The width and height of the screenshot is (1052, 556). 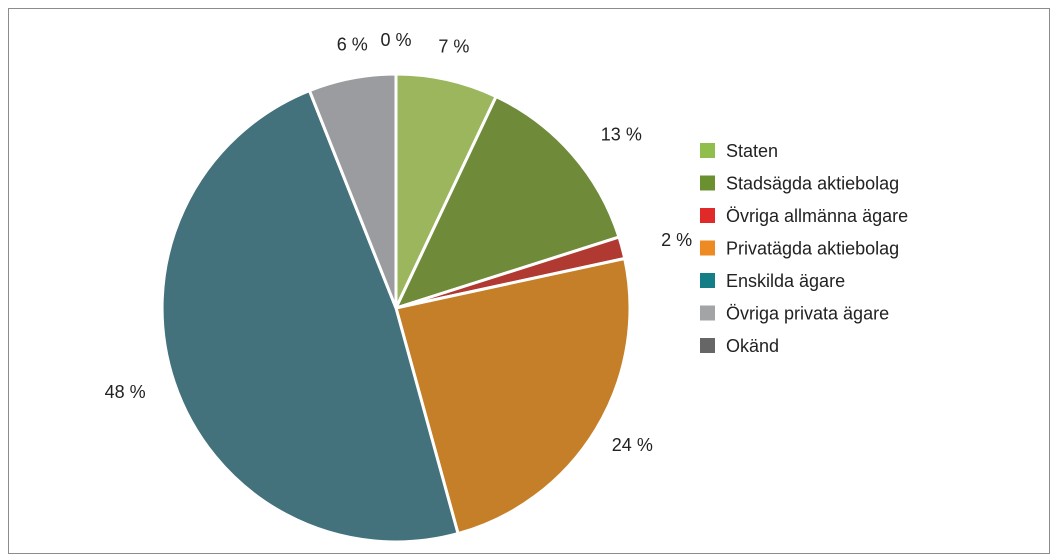 What do you see at coordinates (812, 184) in the screenshot?
I see `legend-label-2: Stadsägda aktiebolag` at bounding box center [812, 184].